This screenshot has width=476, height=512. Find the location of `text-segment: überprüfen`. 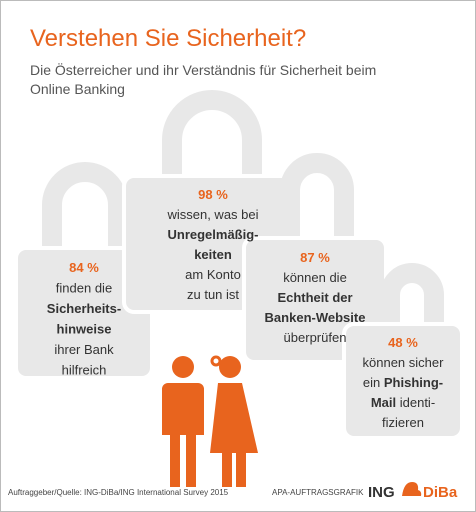

text-segment: überprüfen is located at coordinates (315, 337).